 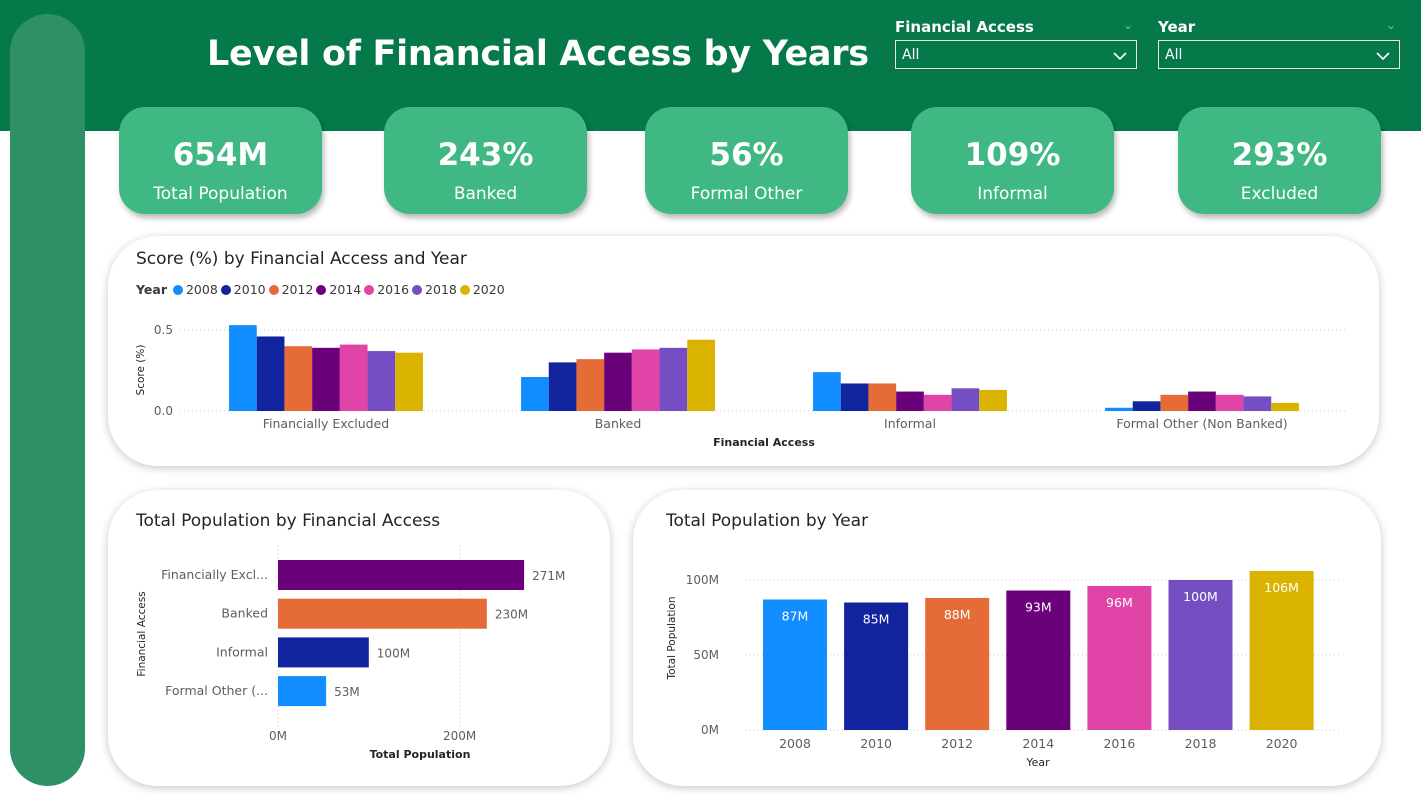 What do you see at coordinates (243, 289) in the screenshot?
I see `legend-item: 2010` at bounding box center [243, 289].